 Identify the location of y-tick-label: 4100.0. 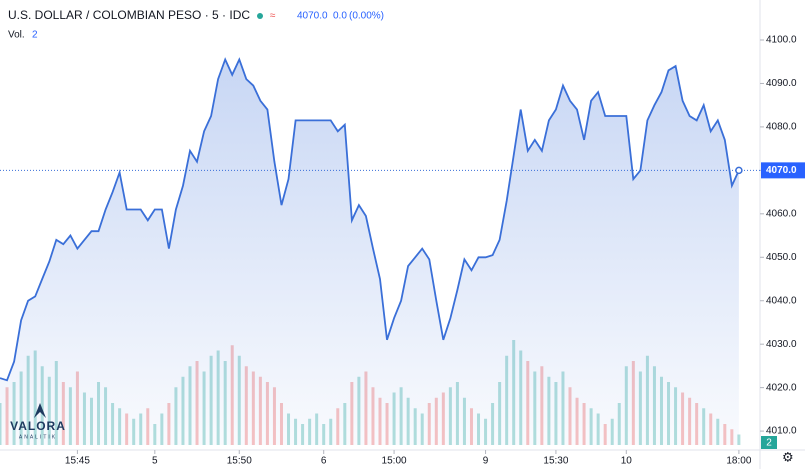
(781, 40).